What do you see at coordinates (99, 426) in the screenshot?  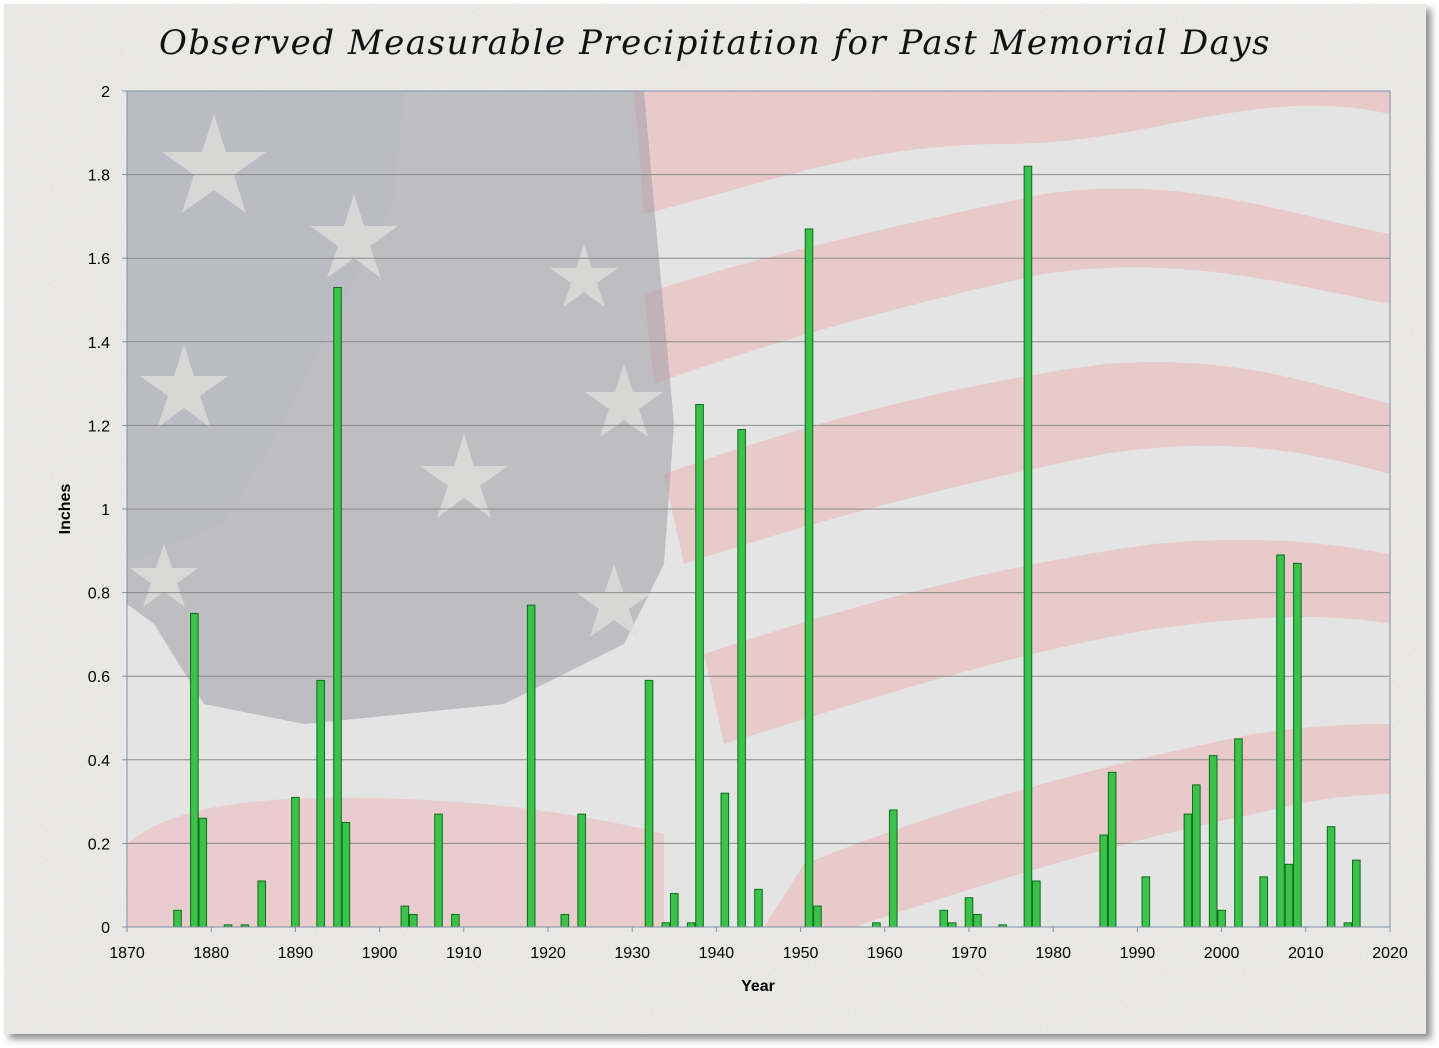 I see `y-tick-label: 1.2` at bounding box center [99, 426].